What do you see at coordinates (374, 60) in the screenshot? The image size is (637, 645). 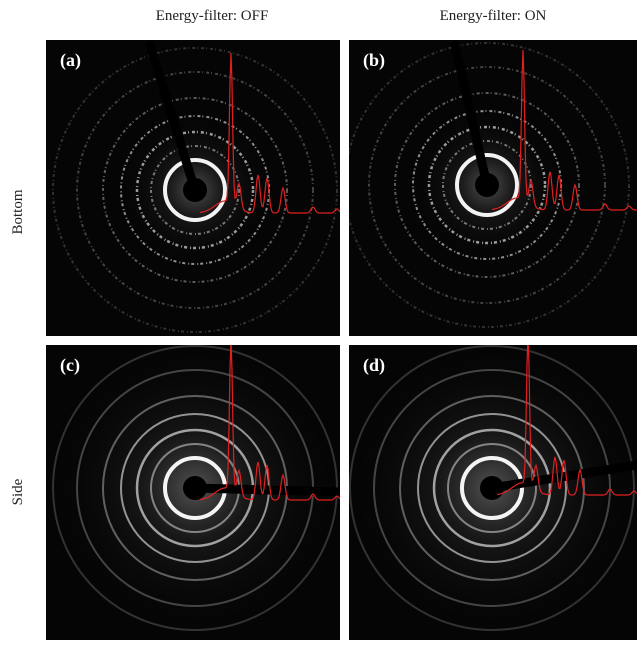 I see `panel-label: (b)` at bounding box center [374, 60].